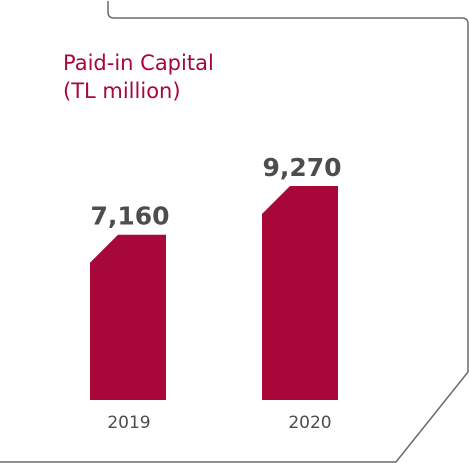  What do you see at coordinates (219, 423) in the screenshot?
I see `tick-labels-layer: 2019 2020` at bounding box center [219, 423].